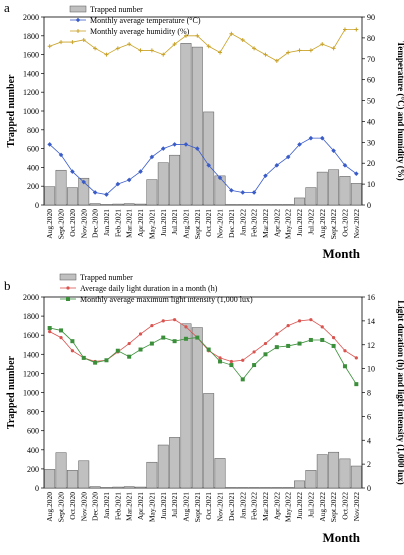 Image resolution: width=404 pixels, height=555 pixels. Describe the element at coordinates (371, 38) in the screenshot. I see `right-tick-label: 80` at that location.